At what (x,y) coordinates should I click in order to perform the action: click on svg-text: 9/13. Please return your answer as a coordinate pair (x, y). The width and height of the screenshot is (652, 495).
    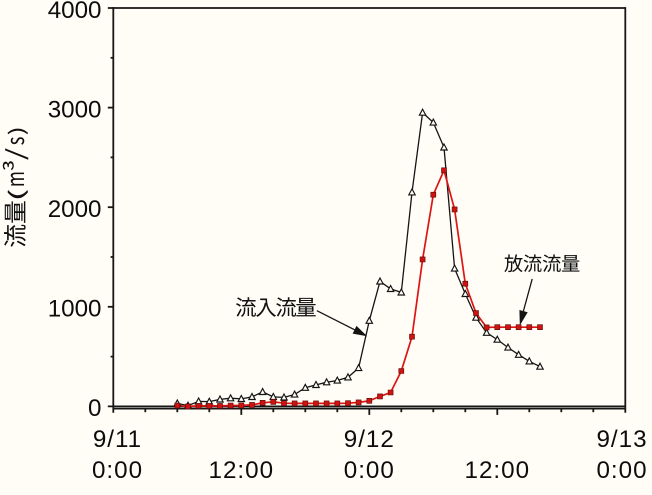
    Looking at the image, I should click on (621, 439).